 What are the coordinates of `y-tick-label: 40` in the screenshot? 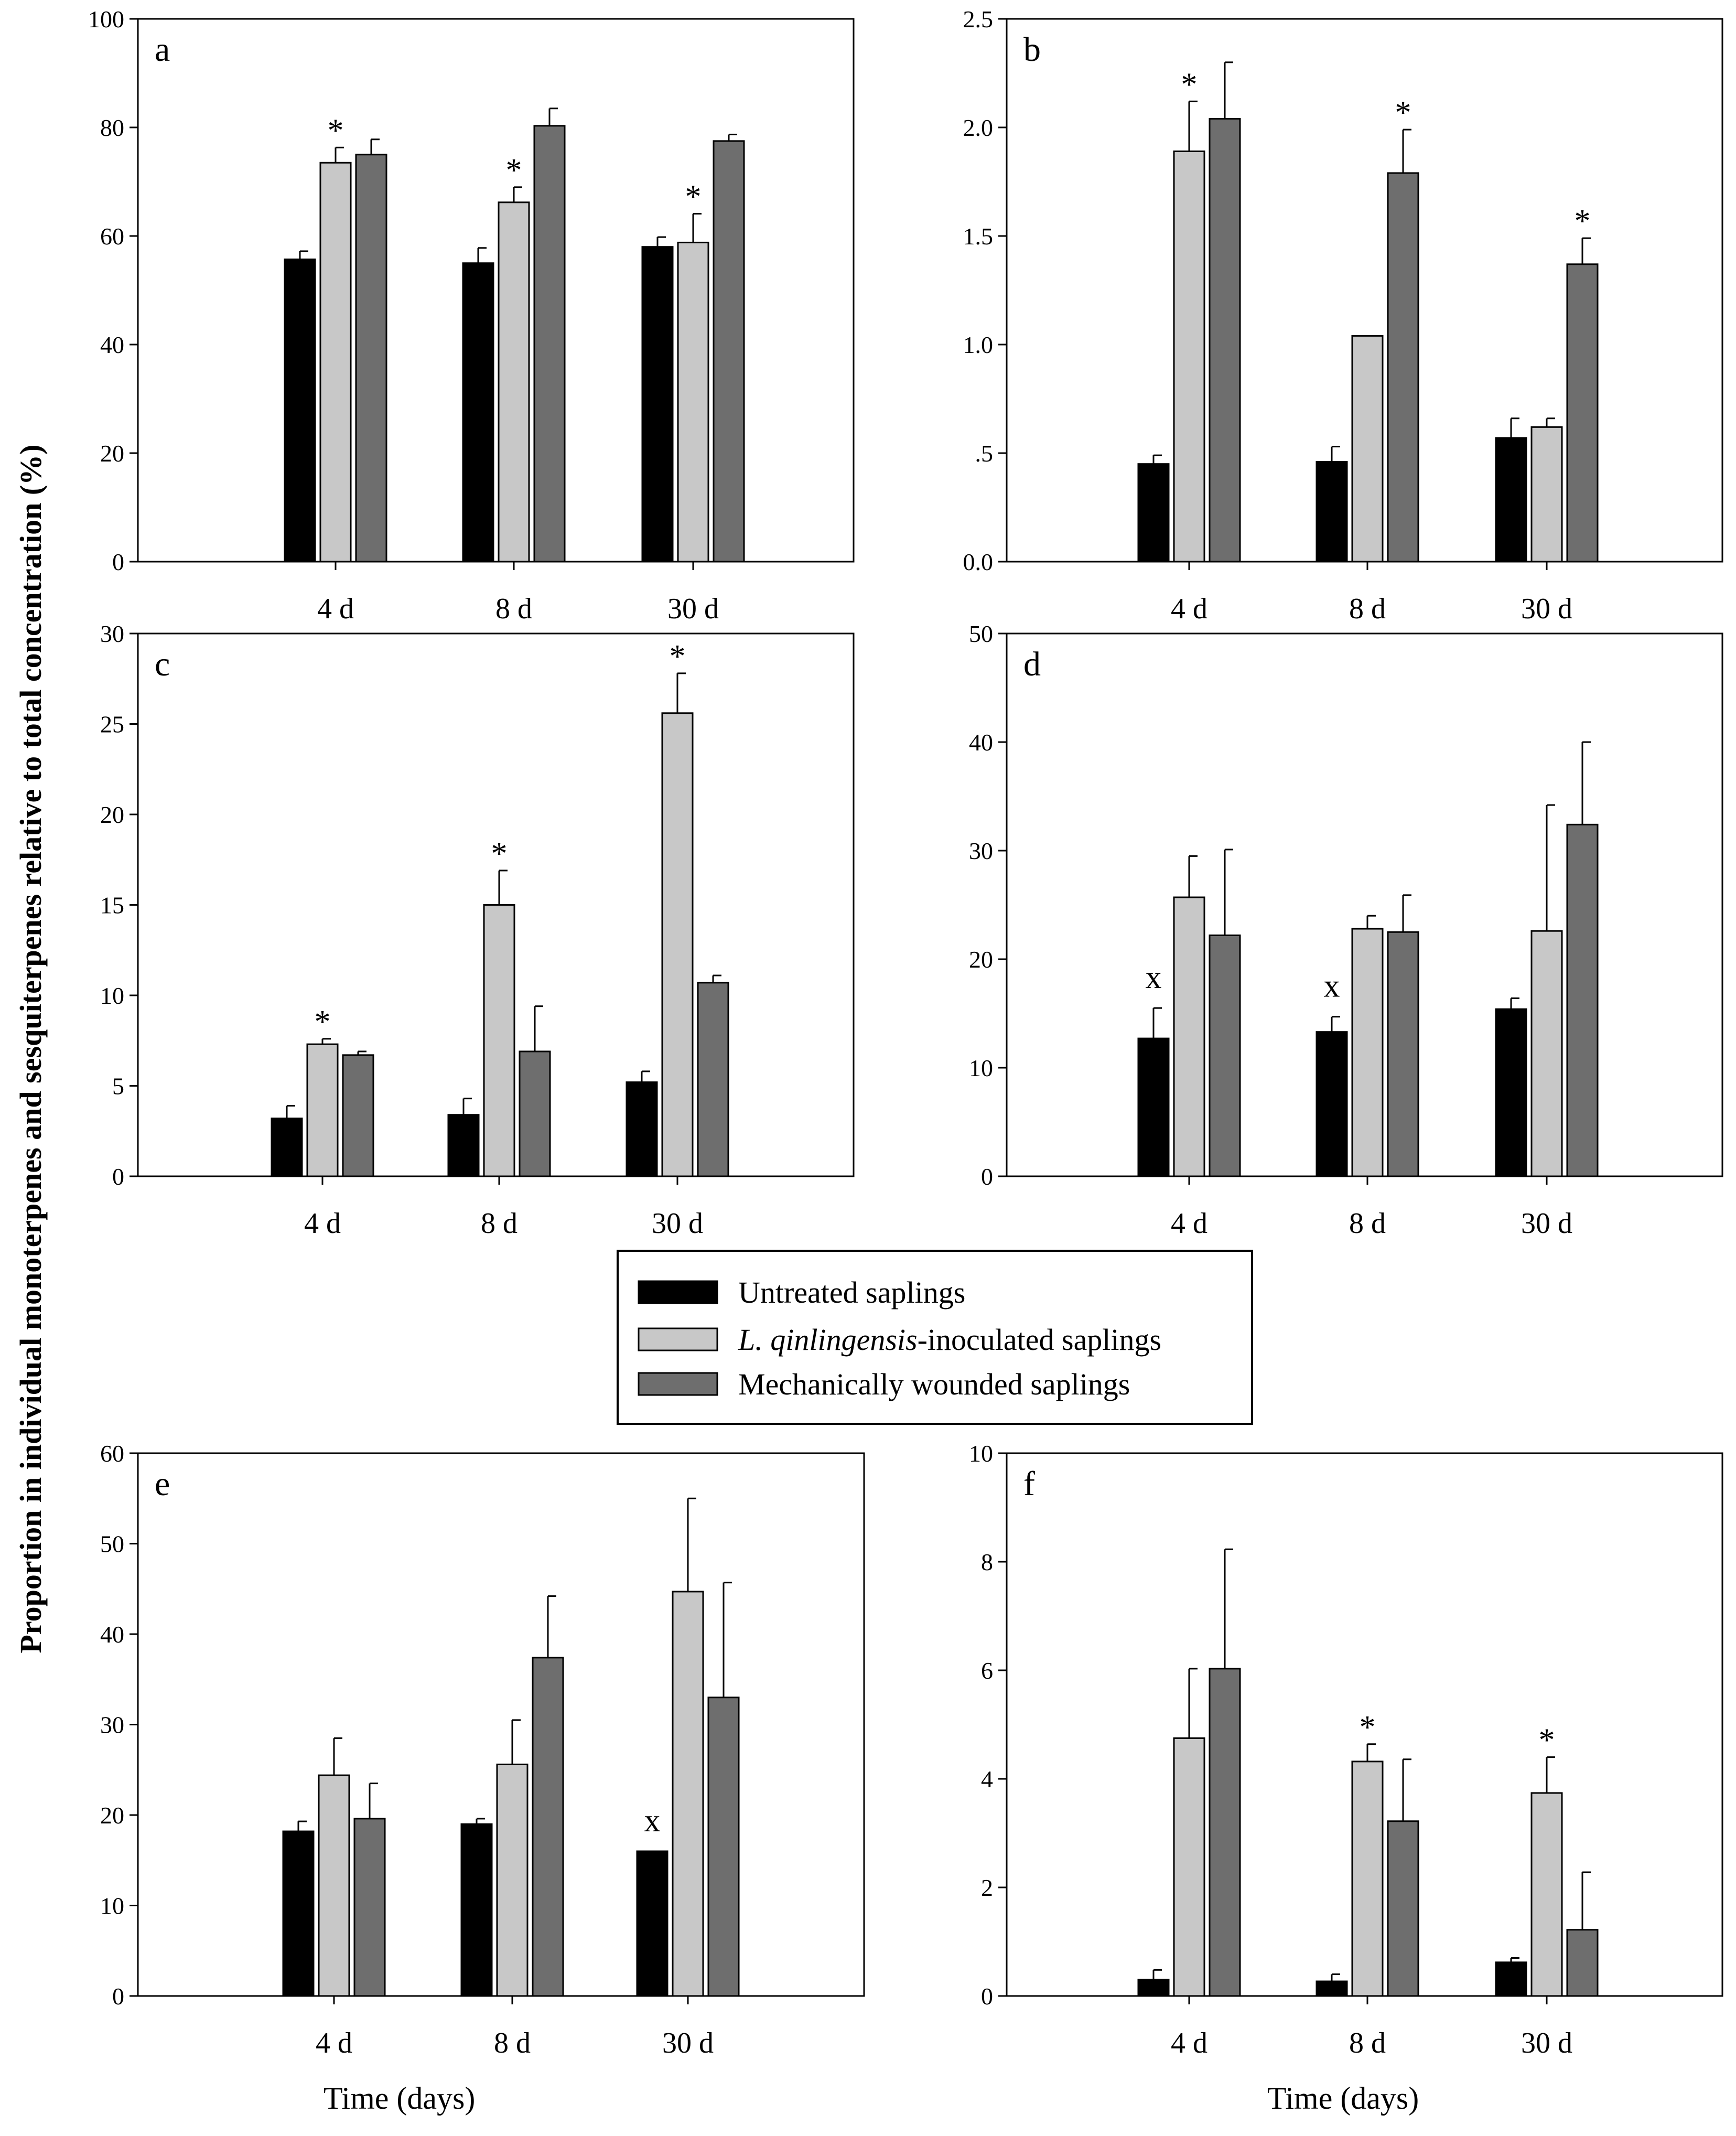 It's located at (112, 1634).